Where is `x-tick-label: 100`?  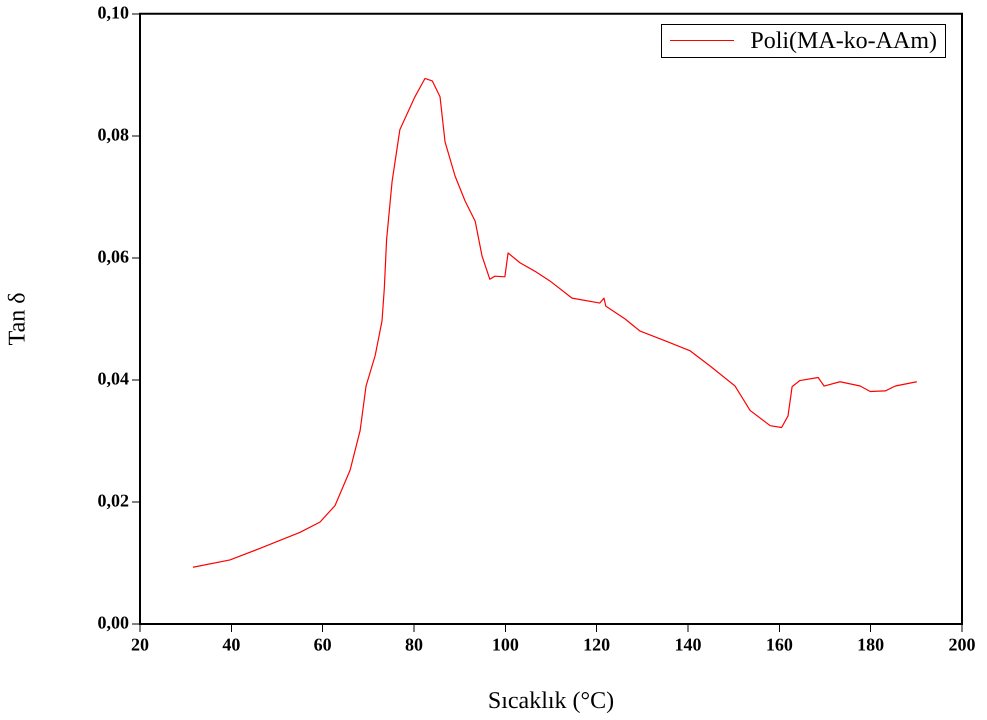
x-tick-label: 100 is located at coordinates (505, 644).